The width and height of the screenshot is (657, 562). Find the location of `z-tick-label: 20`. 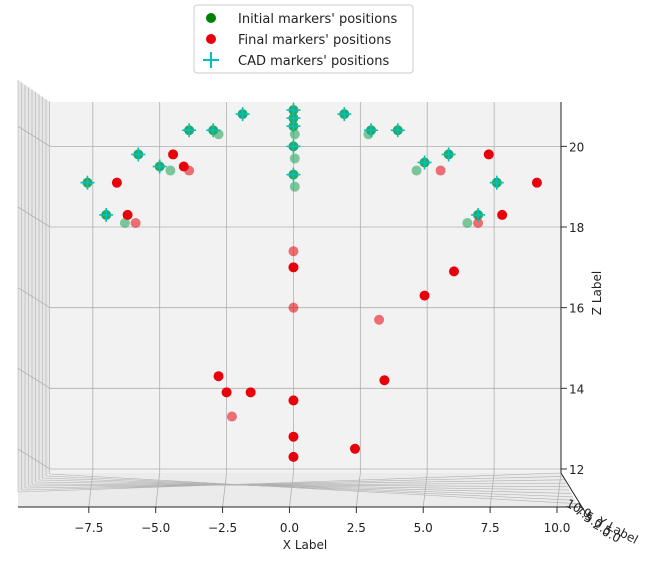

z-tick-label: 20 is located at coordinates (576, 147).